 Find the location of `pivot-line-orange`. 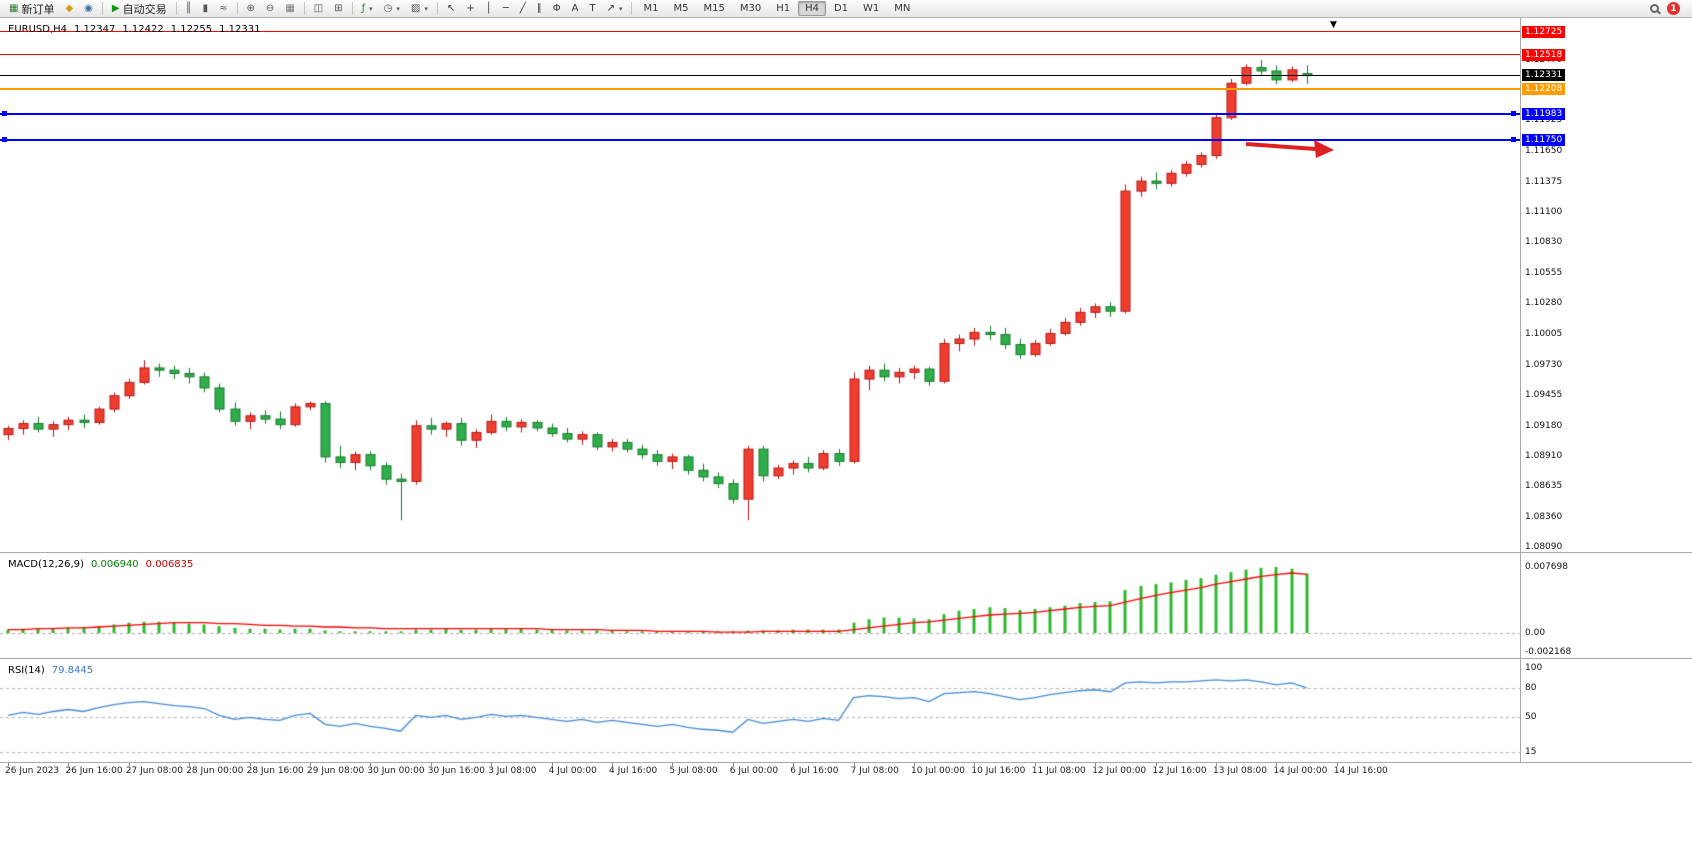

pivot-line-orange is located at coordinates (760, 89).